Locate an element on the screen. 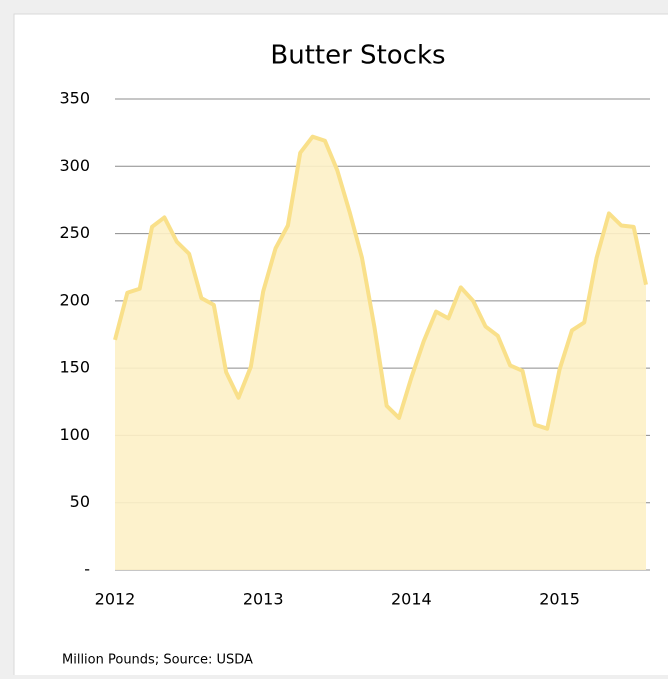  y-tick-label: - is located at coordinates (87, 569).